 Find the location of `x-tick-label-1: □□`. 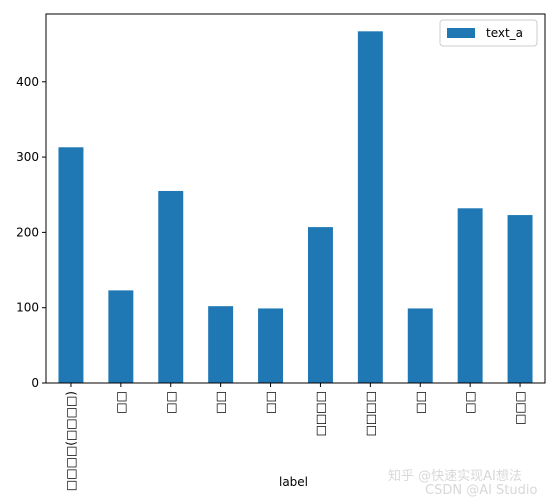

x-tick-label-1: □□ is located at coordinates (121, 402).